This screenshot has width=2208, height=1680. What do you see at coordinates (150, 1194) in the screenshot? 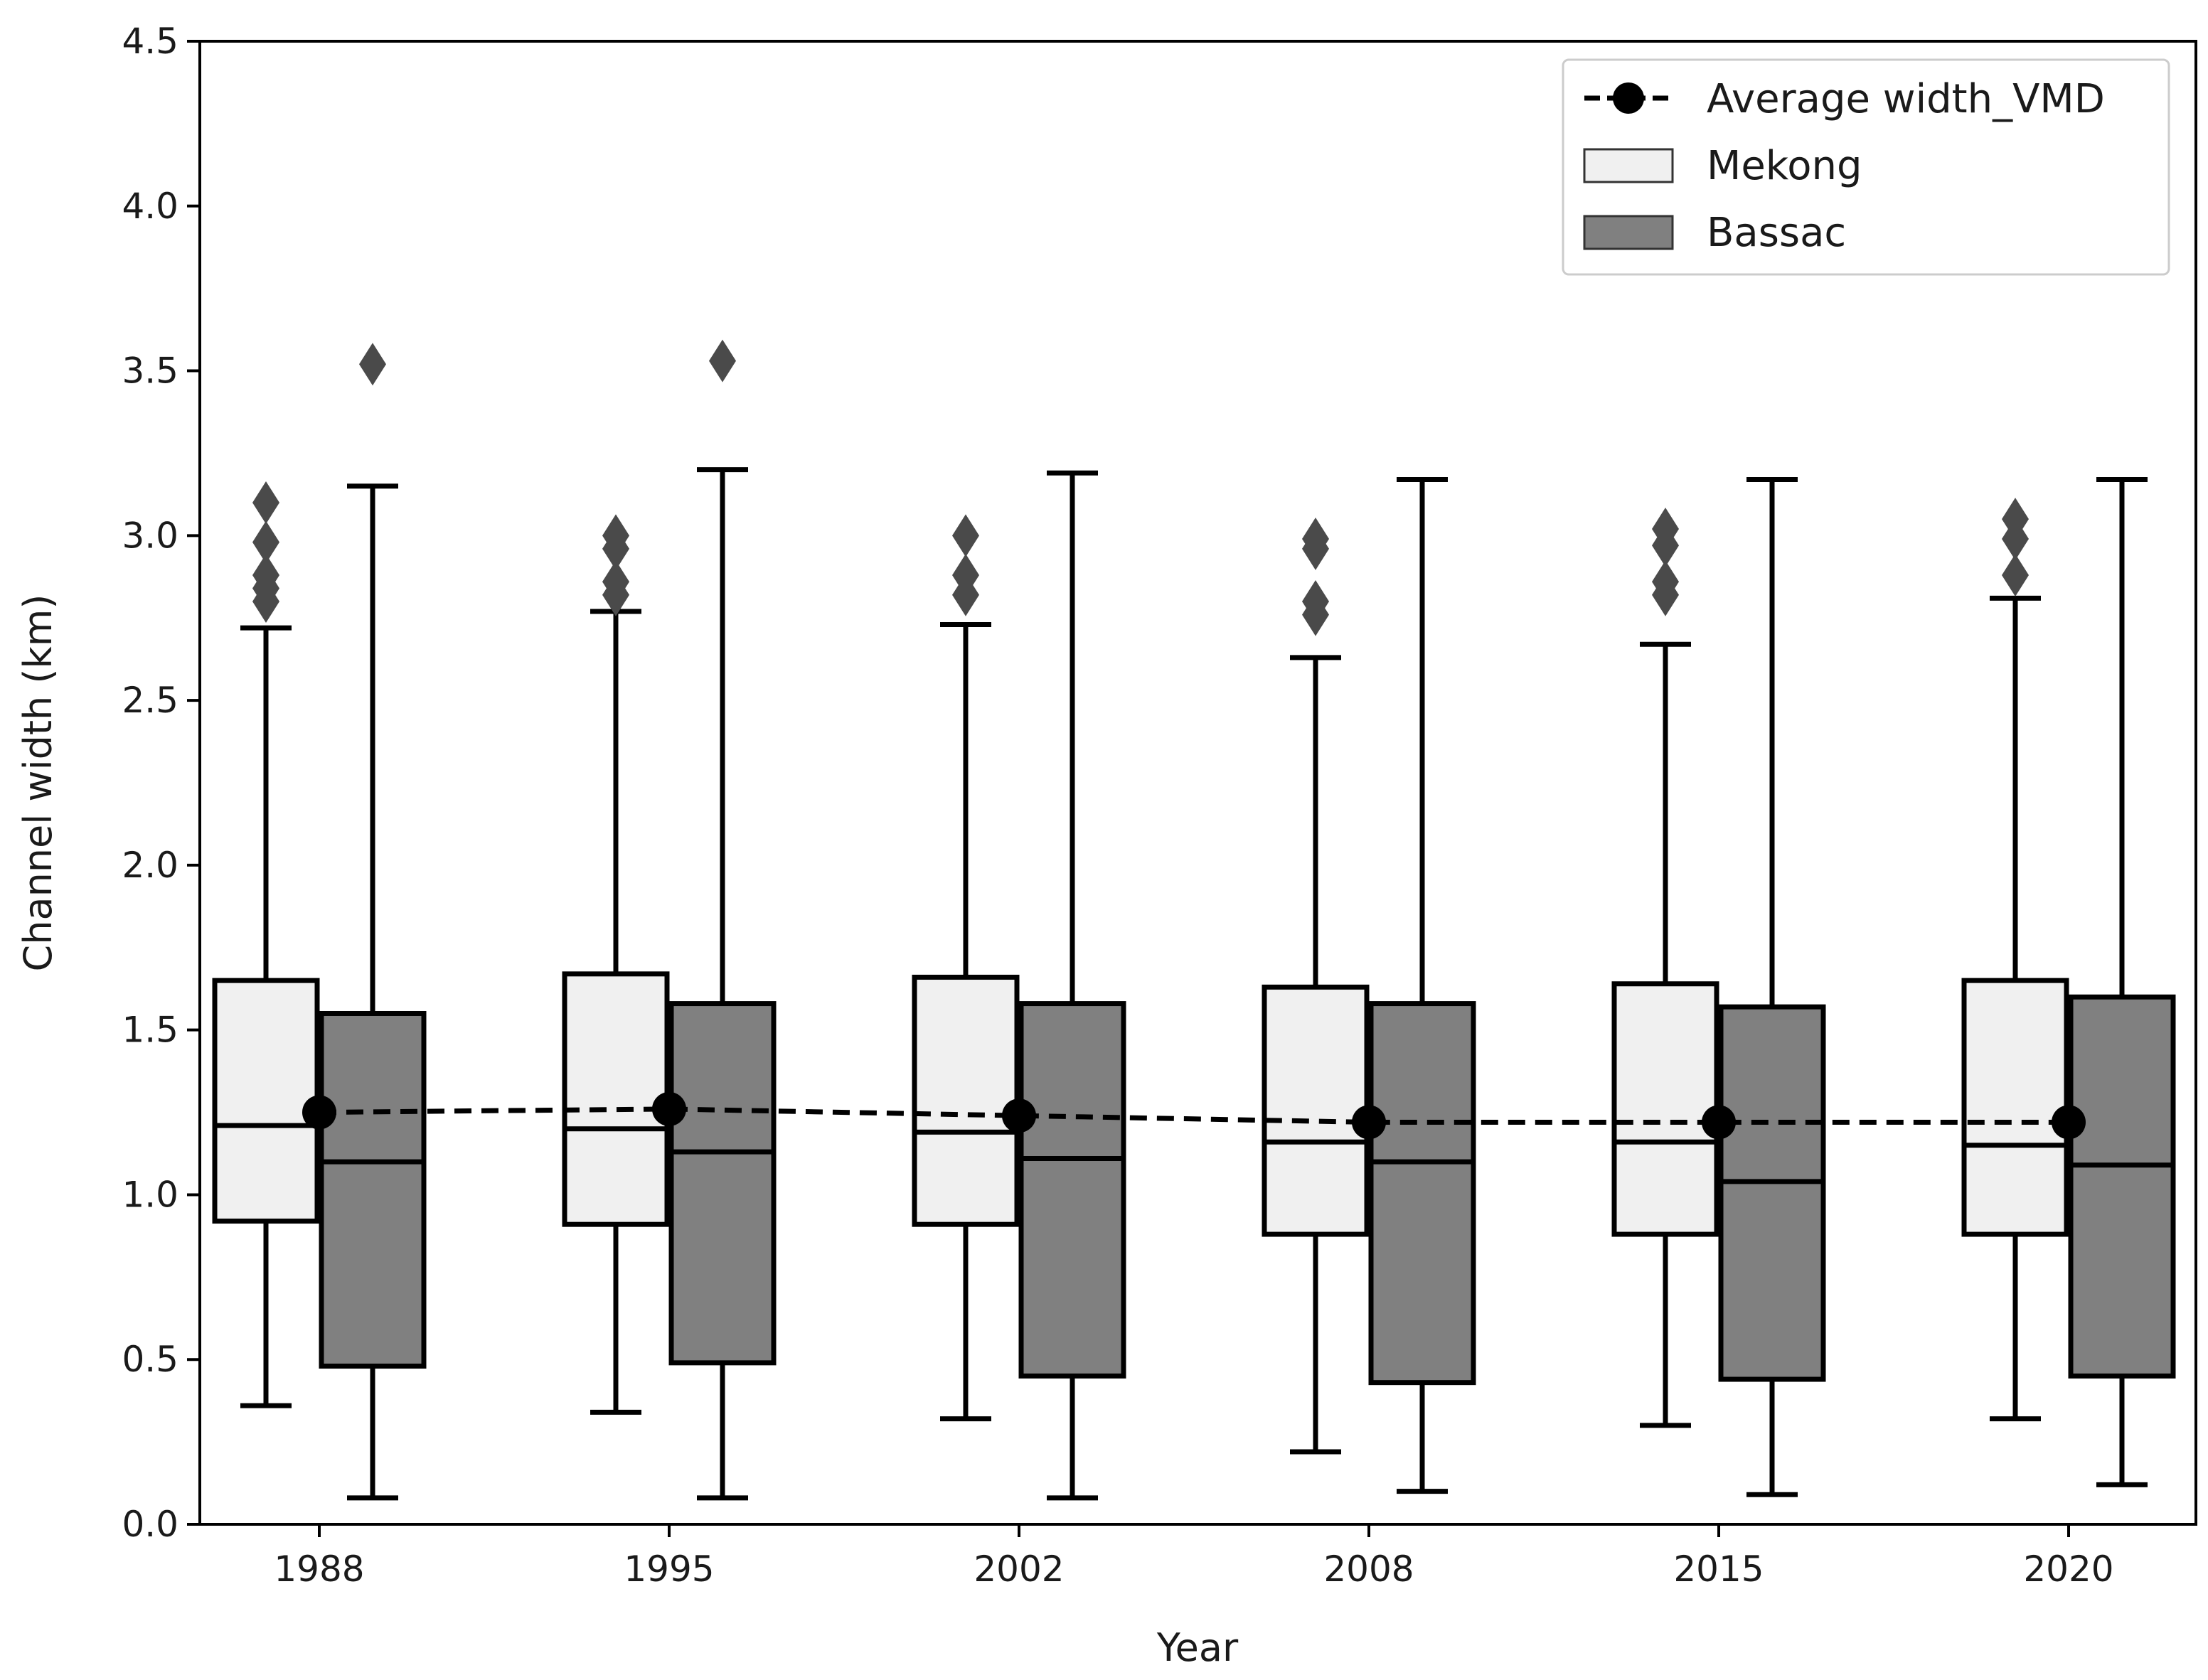
I see `y-tick-label: 1.0` at bounding box center [150, 1194].